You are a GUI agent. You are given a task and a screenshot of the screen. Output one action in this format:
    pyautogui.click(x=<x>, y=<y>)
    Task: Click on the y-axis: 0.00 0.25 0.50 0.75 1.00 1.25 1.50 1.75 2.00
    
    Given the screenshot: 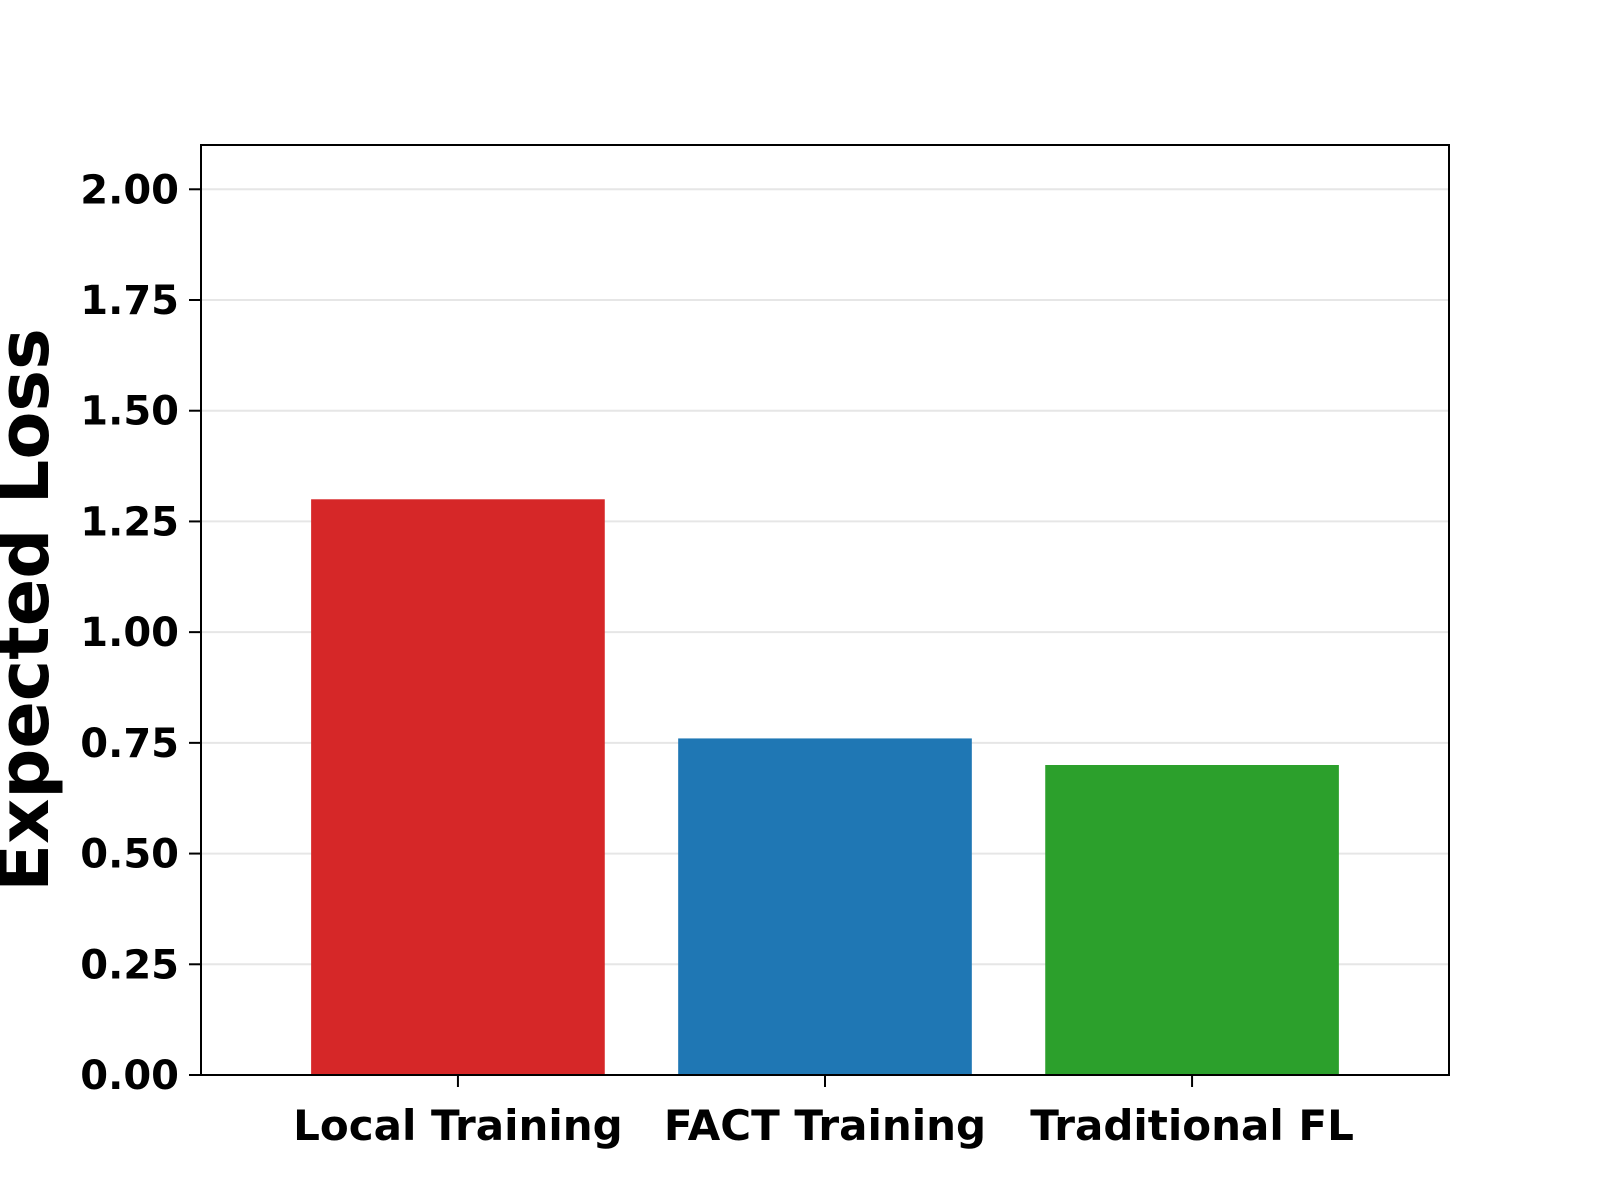 What is the action you would take?
    pyautogui.click(x=140, y=633)
    